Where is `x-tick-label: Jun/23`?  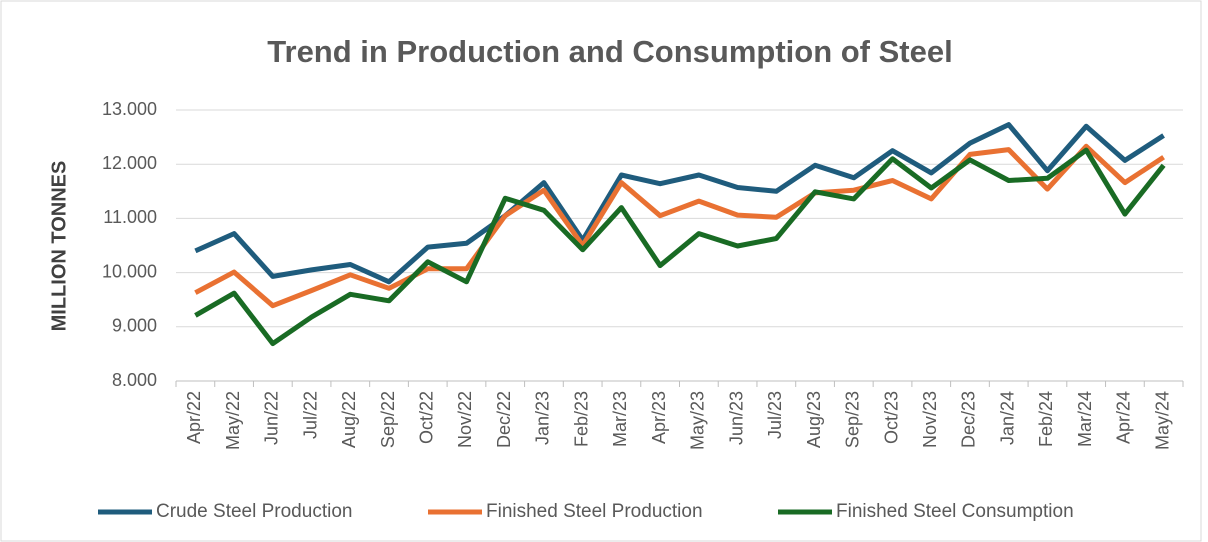 x-tick-label: Jun/23 is located at coordinates (736, 418).